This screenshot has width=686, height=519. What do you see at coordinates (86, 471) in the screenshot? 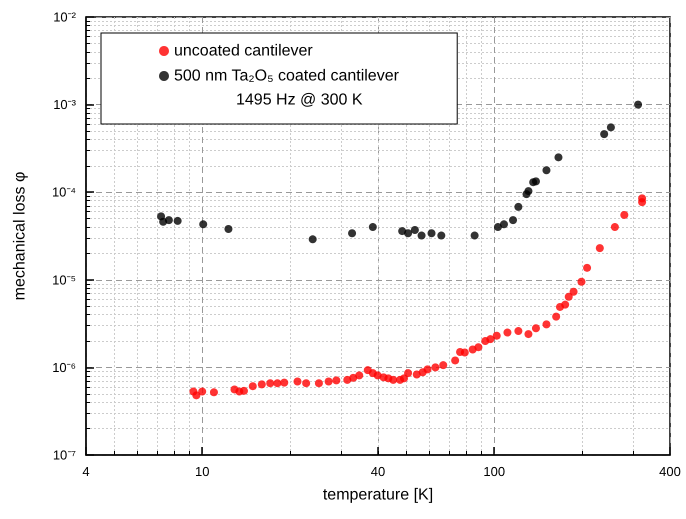
I see `x-tick-label: 4` at bounding box center [86, 471].